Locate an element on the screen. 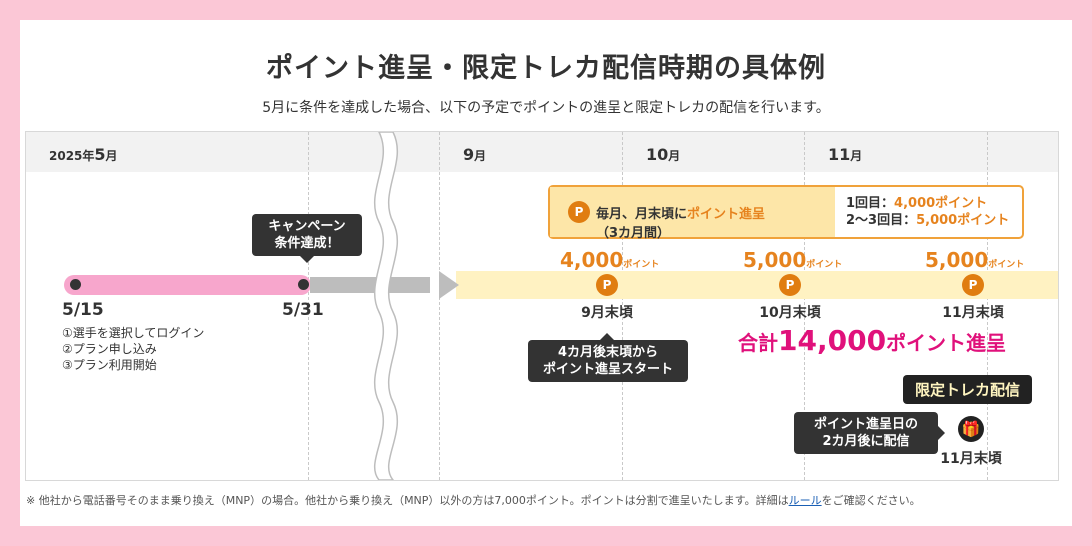  achieve-line-2: 条件達成！ is located at coordinates (307, 243).